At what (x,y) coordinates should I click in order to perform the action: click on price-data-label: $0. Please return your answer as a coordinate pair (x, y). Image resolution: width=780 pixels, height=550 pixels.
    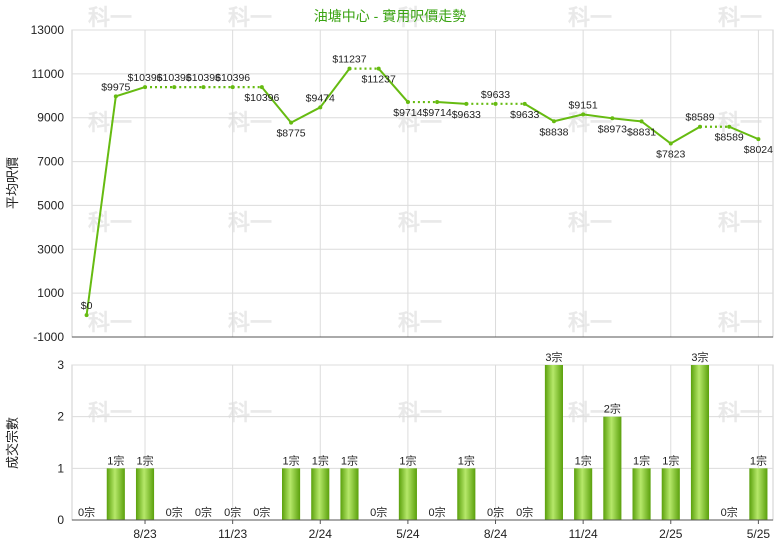
    Looking at the image, I should click on (87, 306).